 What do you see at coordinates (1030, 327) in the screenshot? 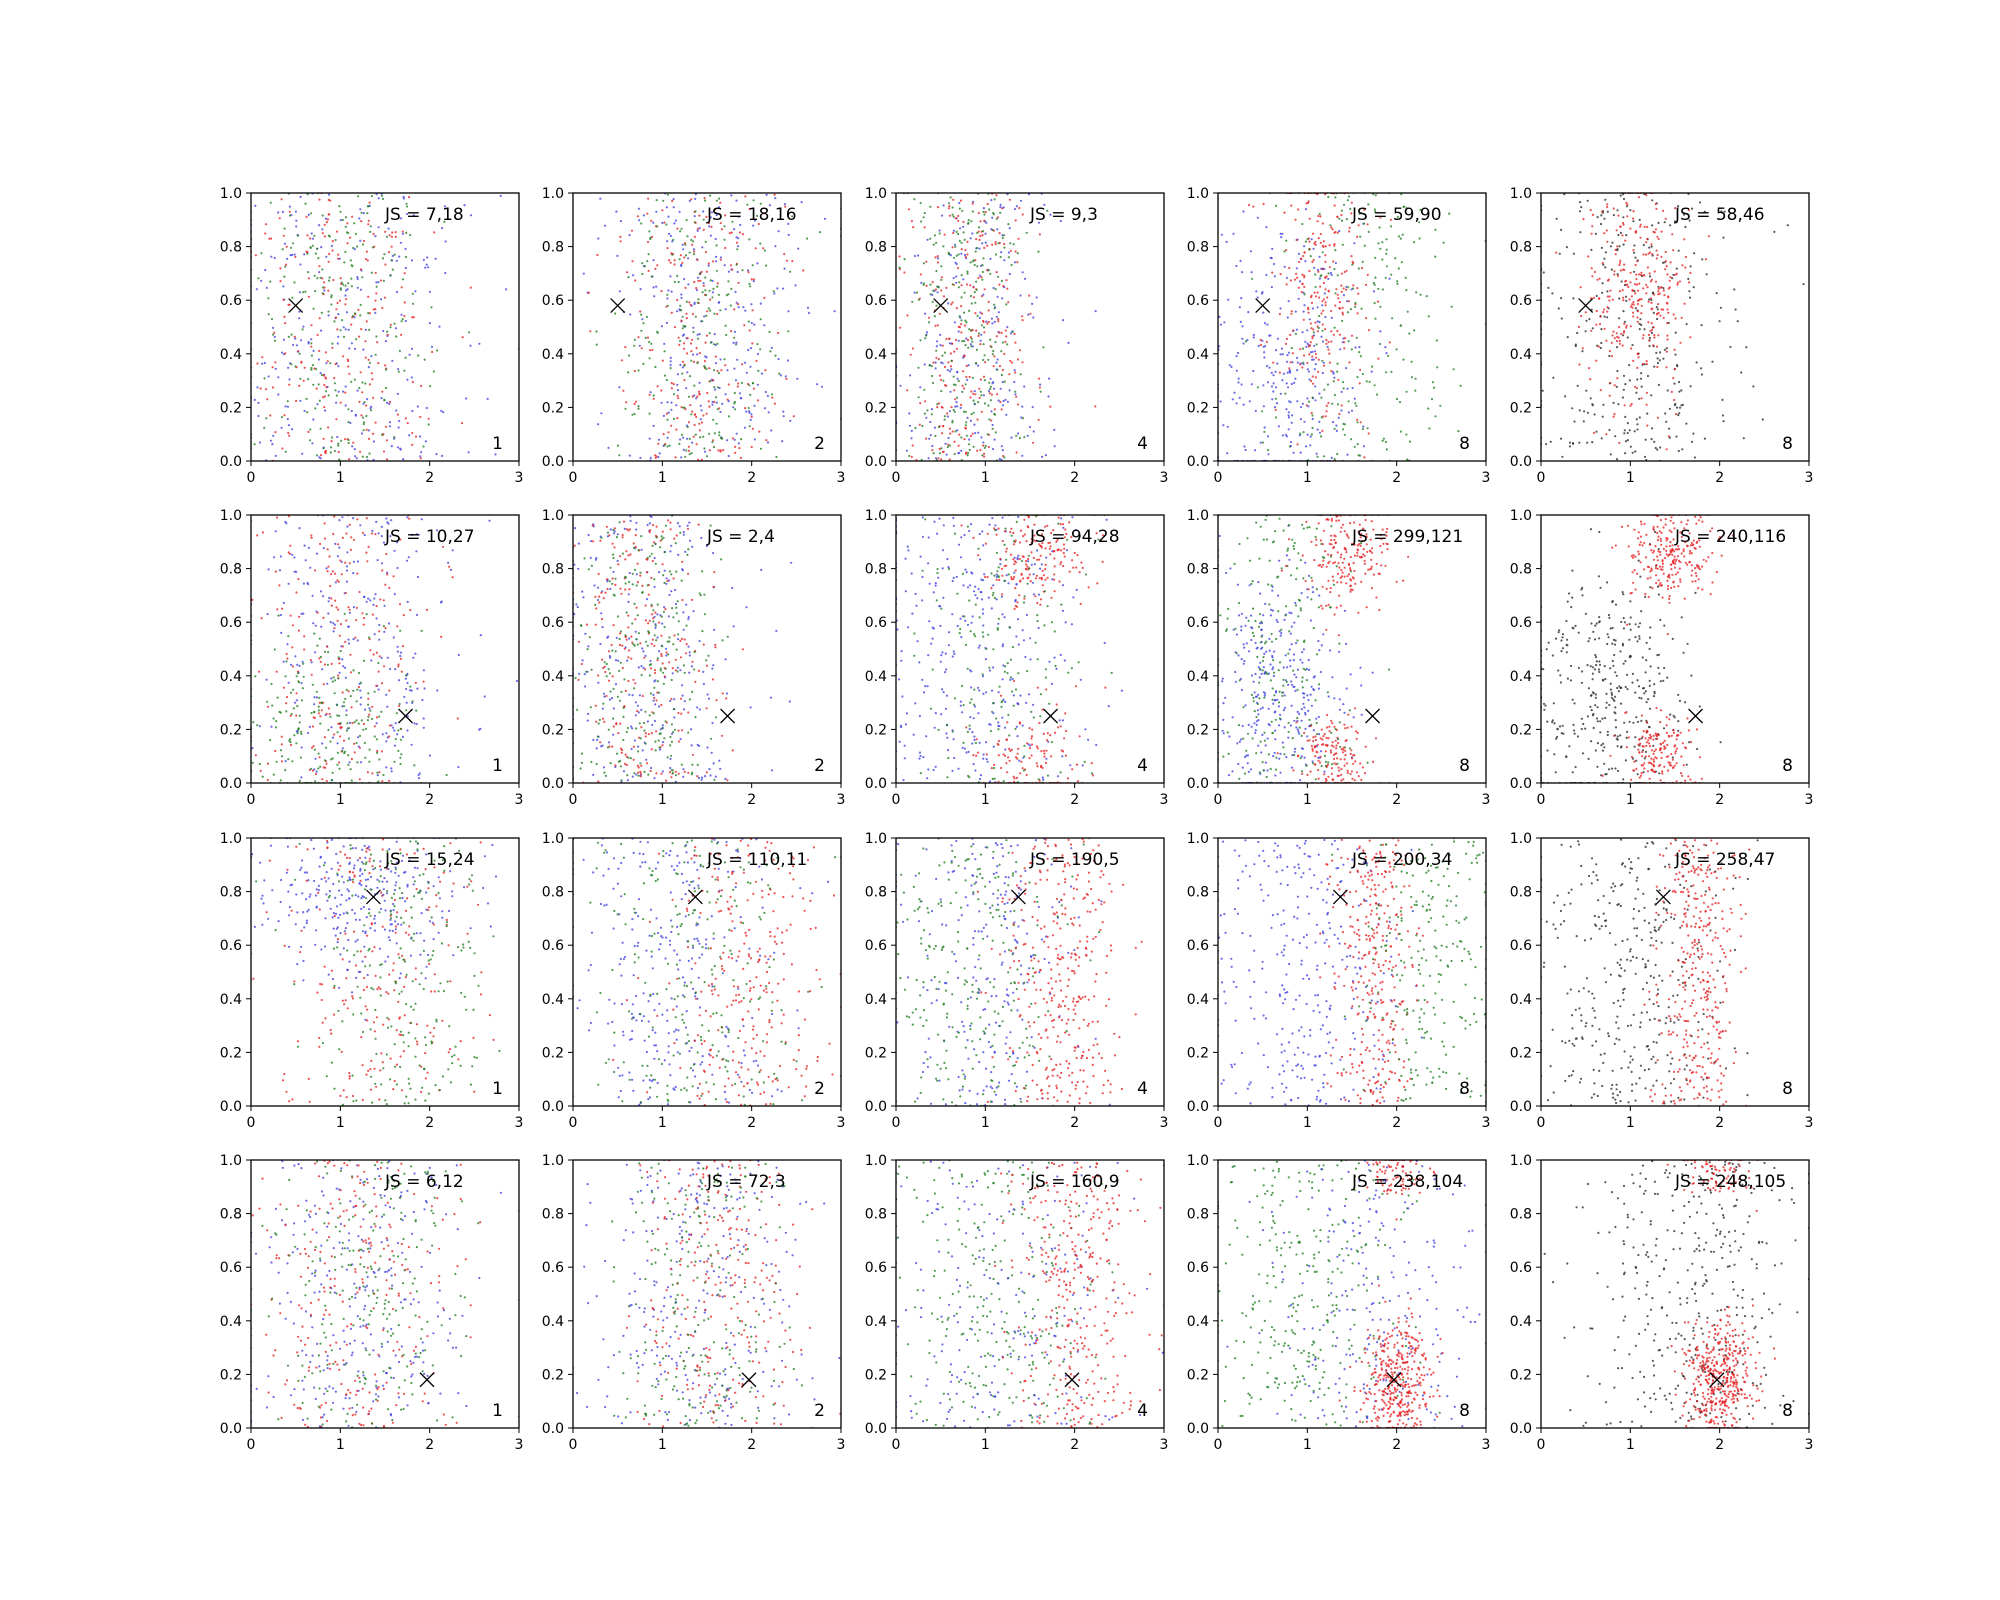
I see `axes-frame` at bounding box center [1030, 327].